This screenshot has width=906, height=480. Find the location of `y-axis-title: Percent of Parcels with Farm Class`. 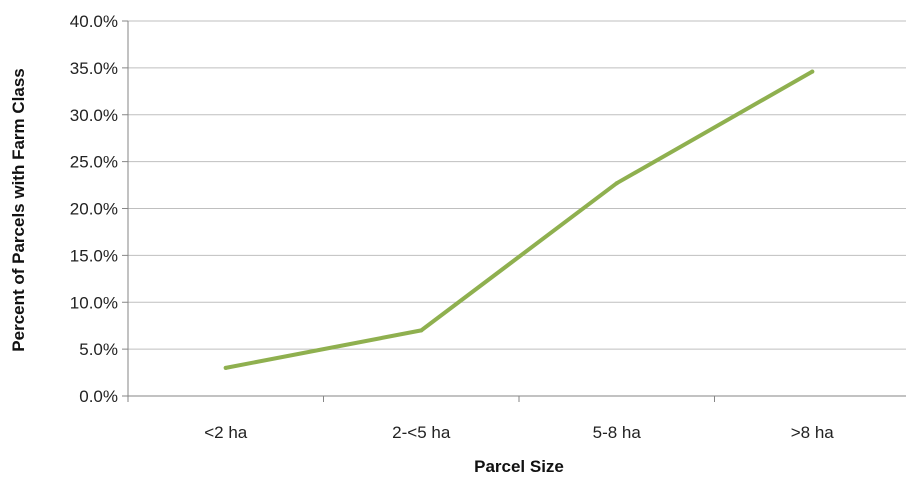

y-axis-title: Percent of Parcels with Farm Class is located at coordinates (18, 209).